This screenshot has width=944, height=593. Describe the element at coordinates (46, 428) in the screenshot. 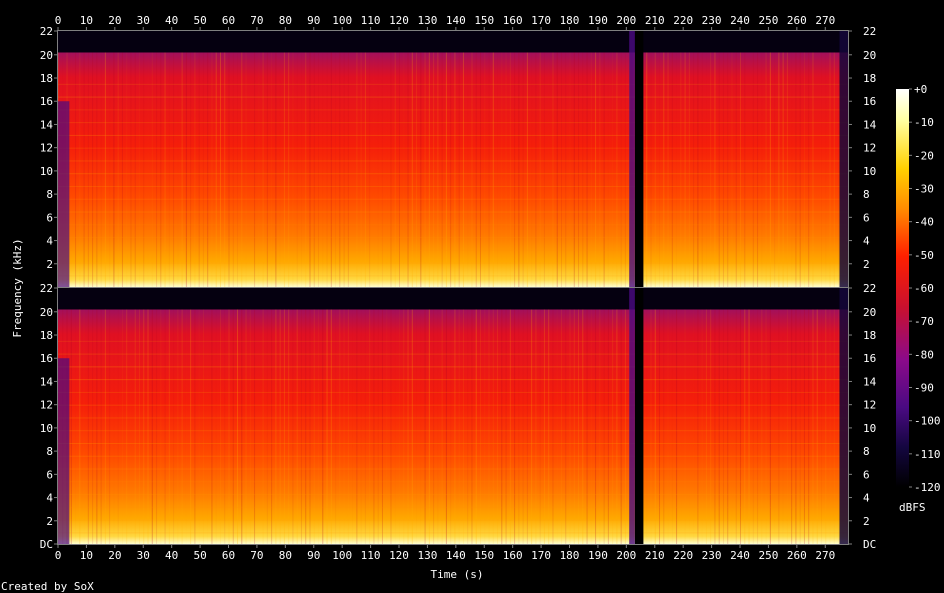

I see `y-tick-label-left: 10` at that location.